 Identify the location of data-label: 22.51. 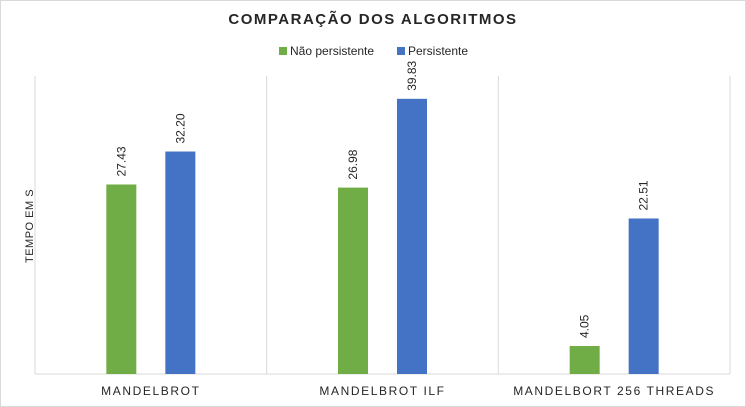
(644, 195).